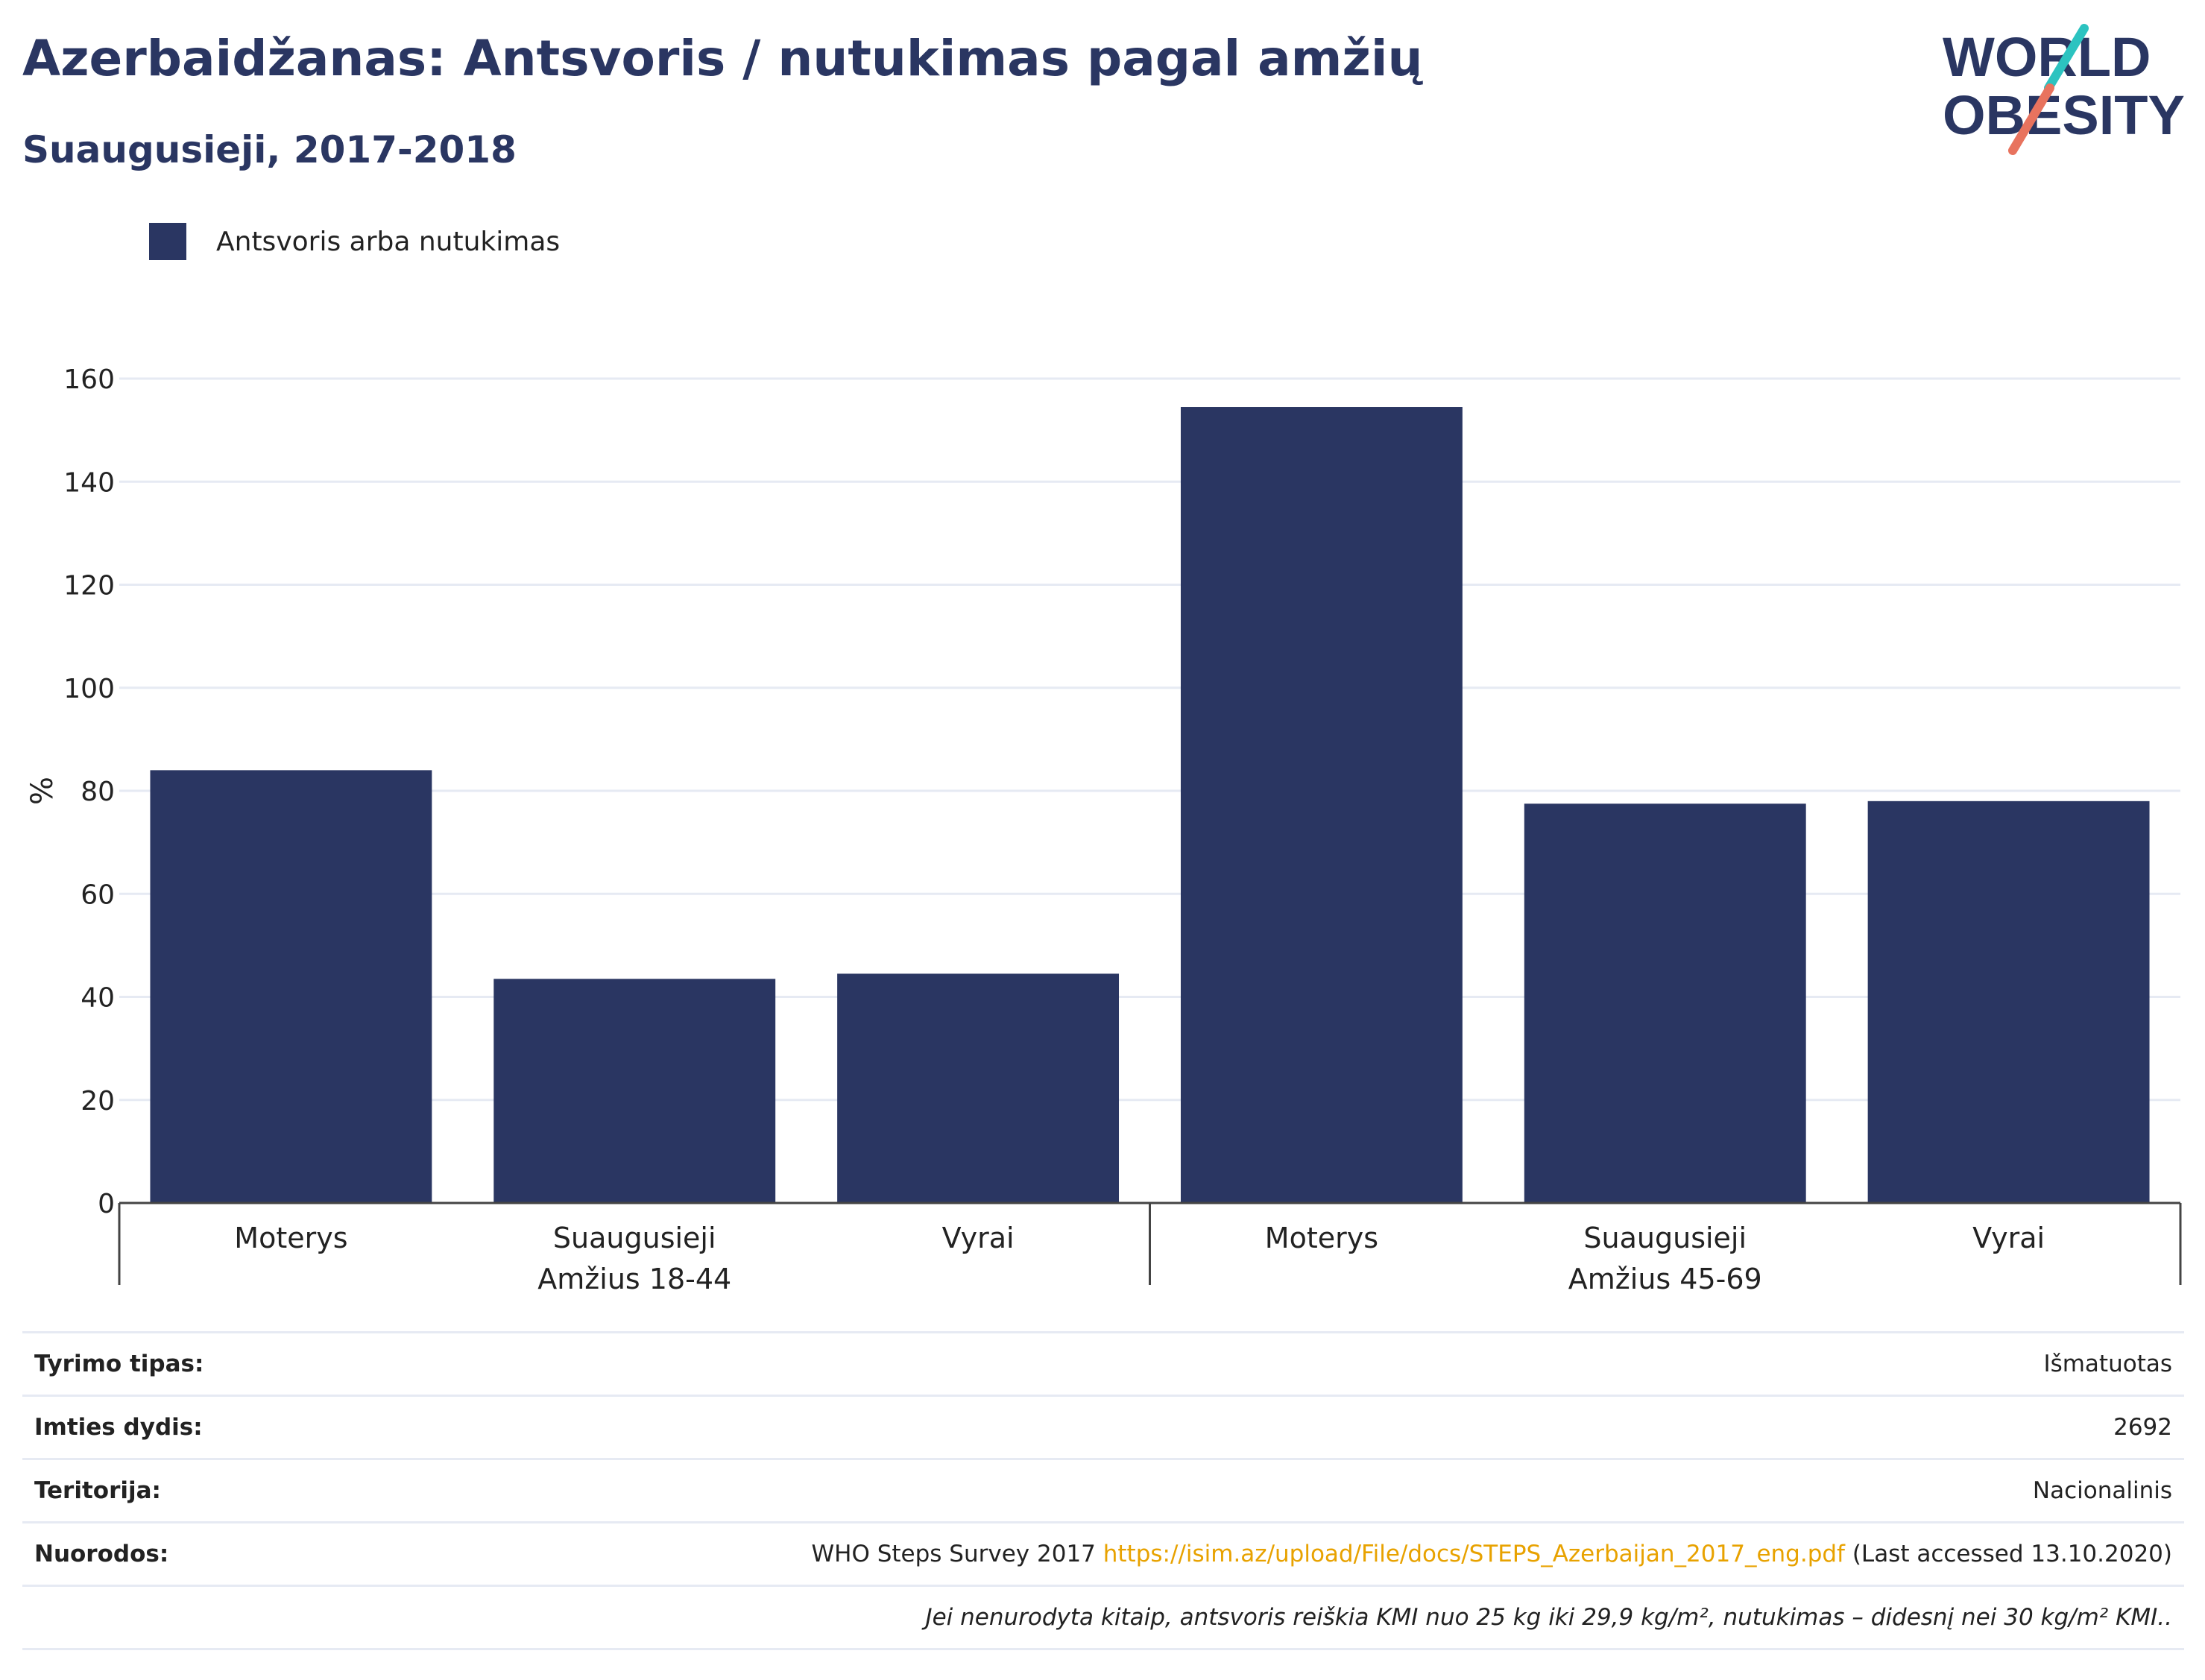  What do you see at coordinates (2142, 1427) in the screenshot?
I see `info-value: 2692` at bounding box center [2142, 1427].